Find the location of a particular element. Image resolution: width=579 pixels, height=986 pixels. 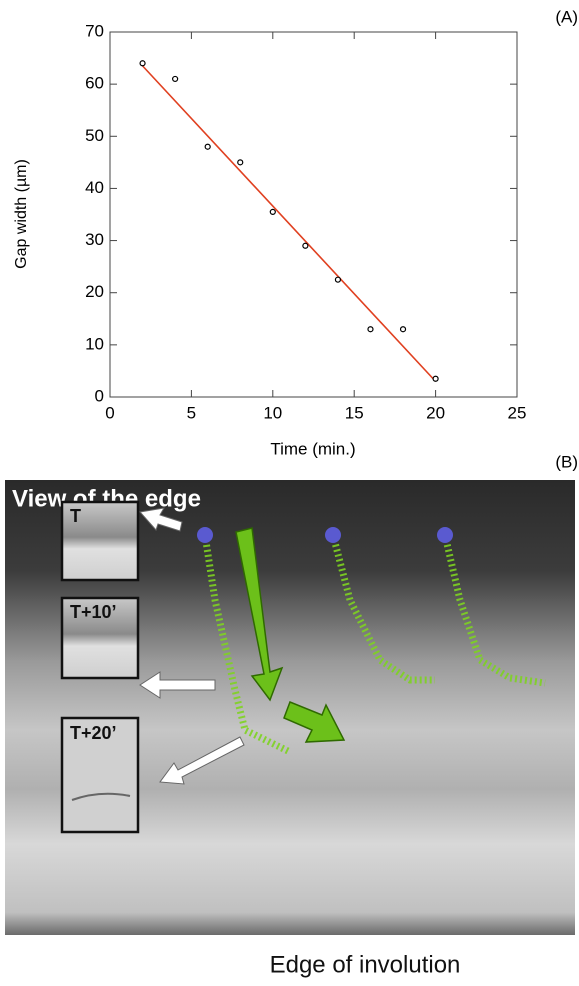

cell-trails is located at coordinates (373, 645).